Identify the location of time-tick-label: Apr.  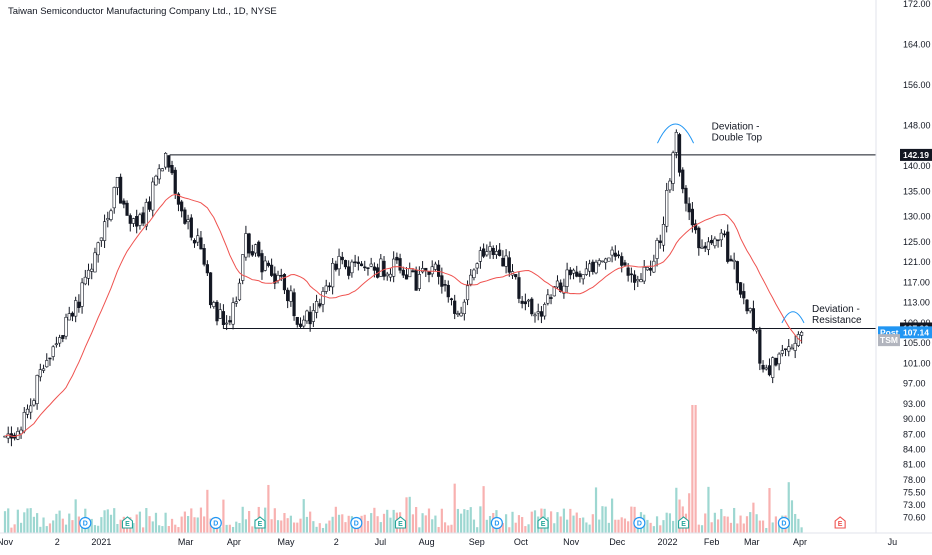
(800, 542).